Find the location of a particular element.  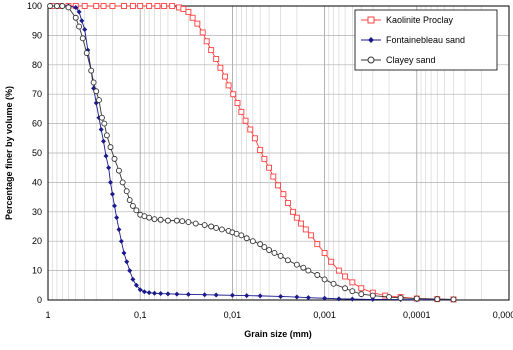

y-tick-label: 0 is located at coordinates (39, 300).